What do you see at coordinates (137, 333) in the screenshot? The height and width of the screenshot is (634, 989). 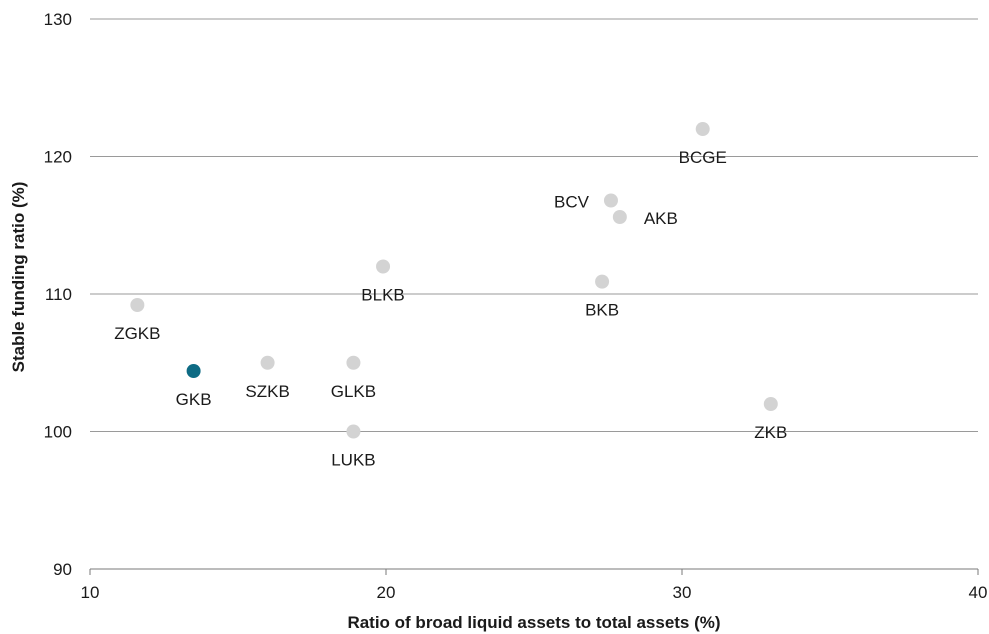 I see `point-label-zgkb: ZGKB` at bounding box center [137, 333].